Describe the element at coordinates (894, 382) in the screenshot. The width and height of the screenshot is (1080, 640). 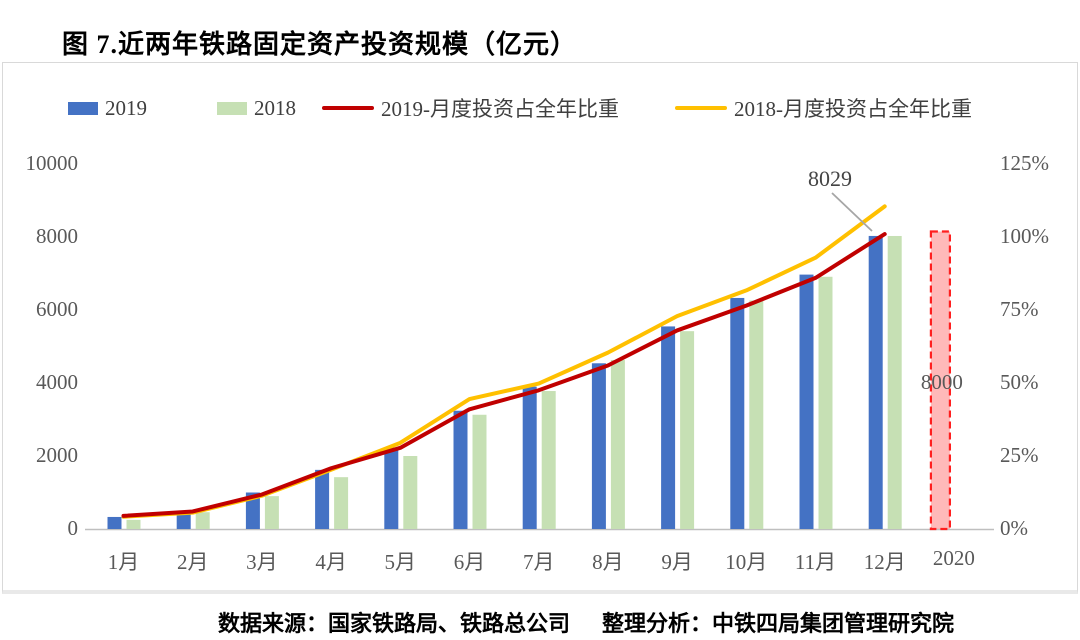
I see `bar-2018-12月` at that location.